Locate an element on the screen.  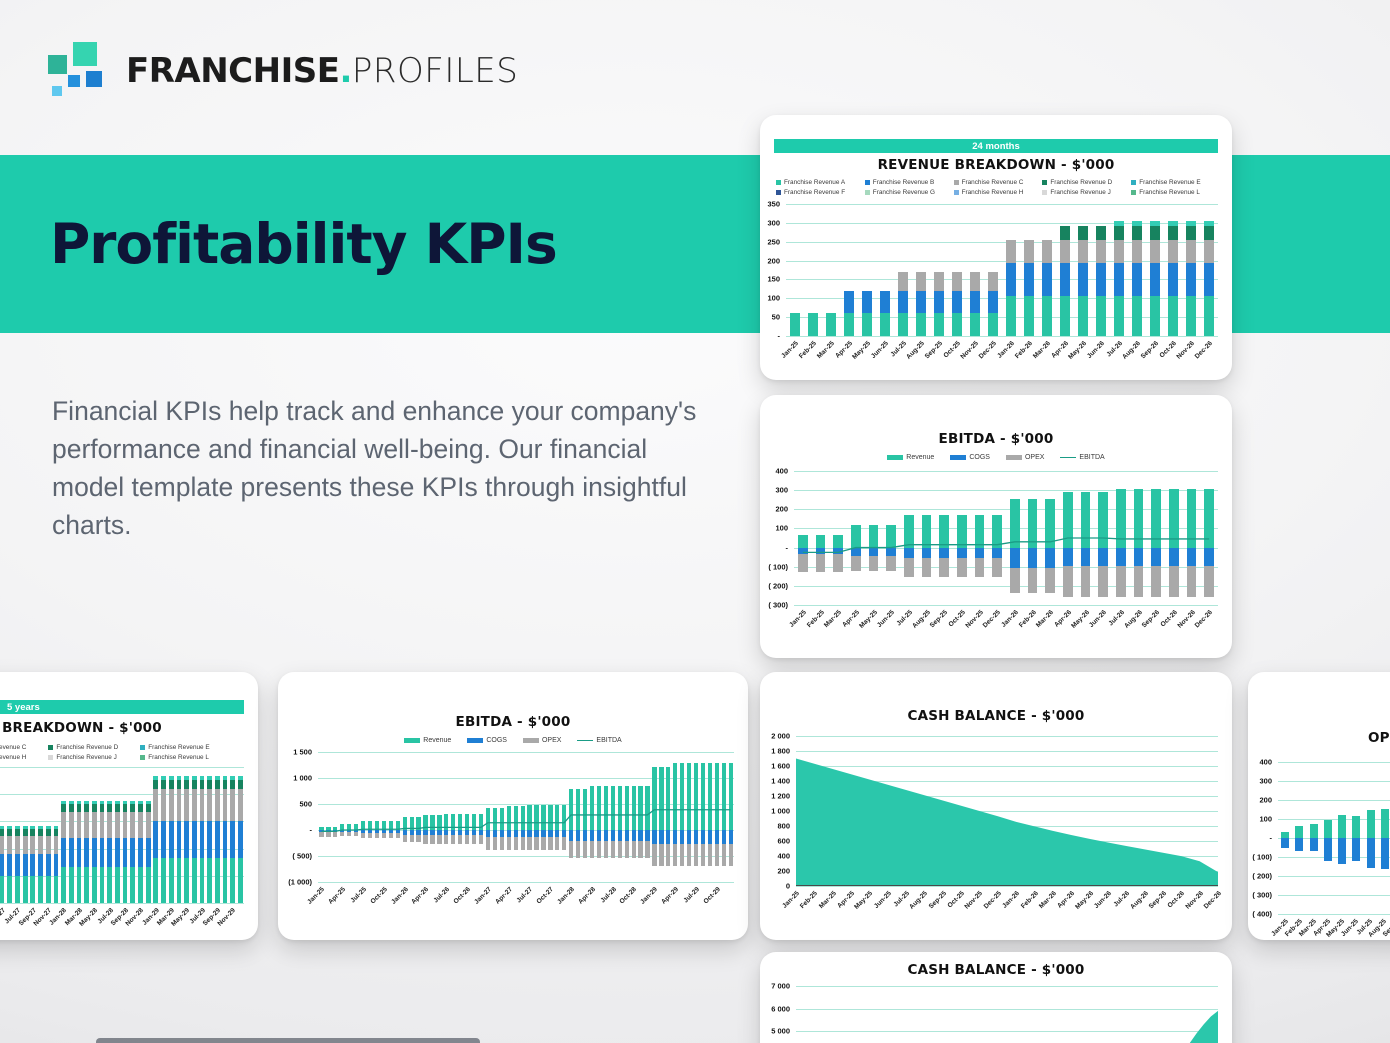
legend-item: Revenue is located at coordinates (910, 457).